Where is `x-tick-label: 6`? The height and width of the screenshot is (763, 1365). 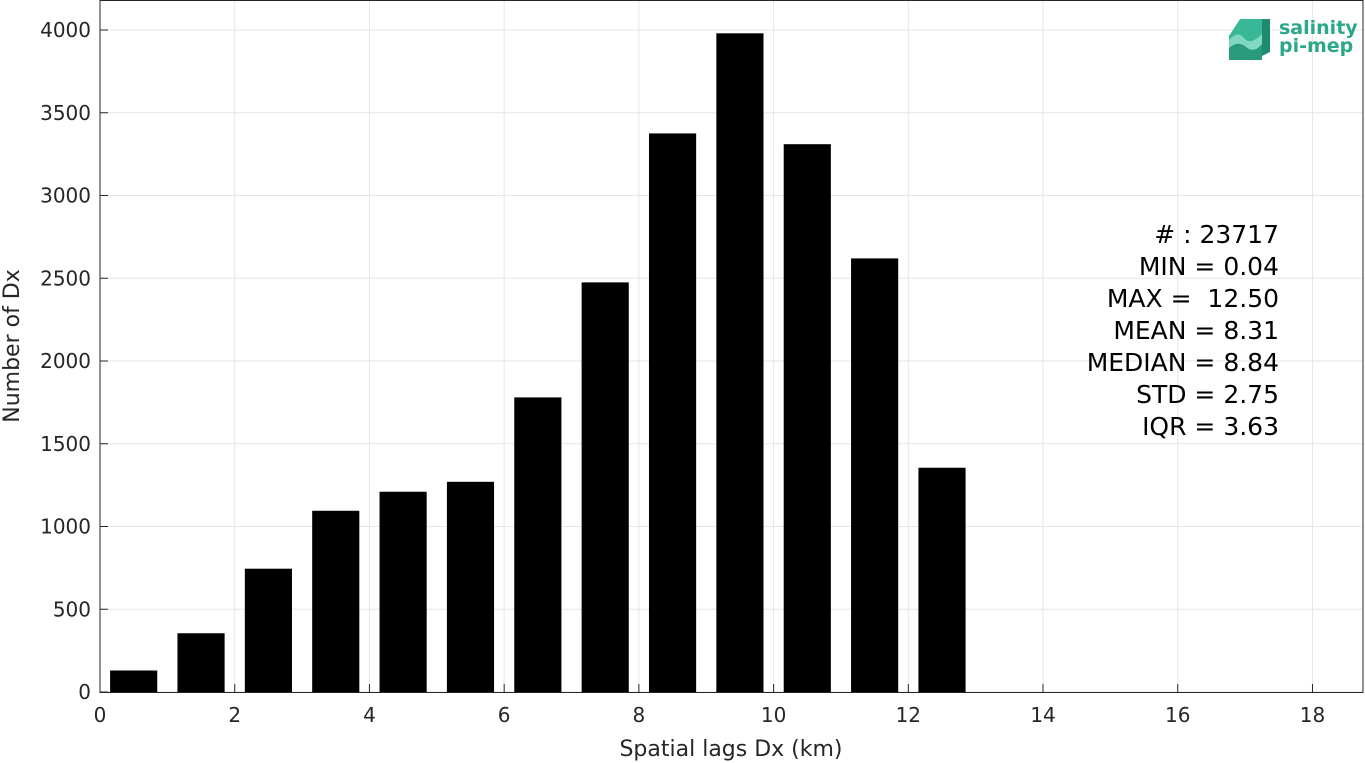
x-tick-label: 6 is located at coordinates (504, 715).